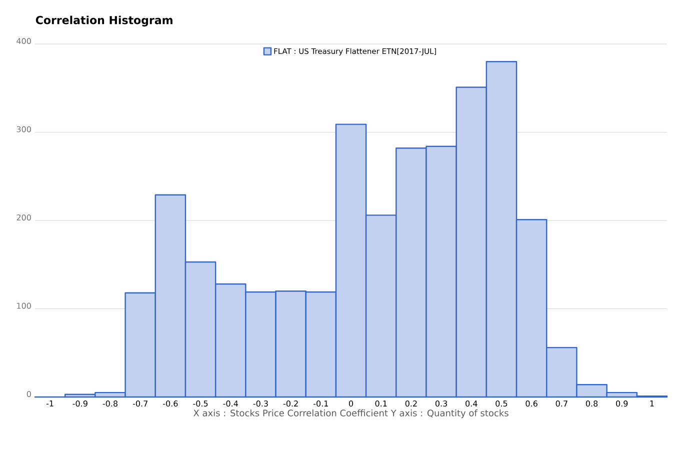 The image size is (680, 462). What do you see at coordinates (381, 403) in the screenshot?
I see `x-tick-label: 0.1` at bounding box center [381, 403].